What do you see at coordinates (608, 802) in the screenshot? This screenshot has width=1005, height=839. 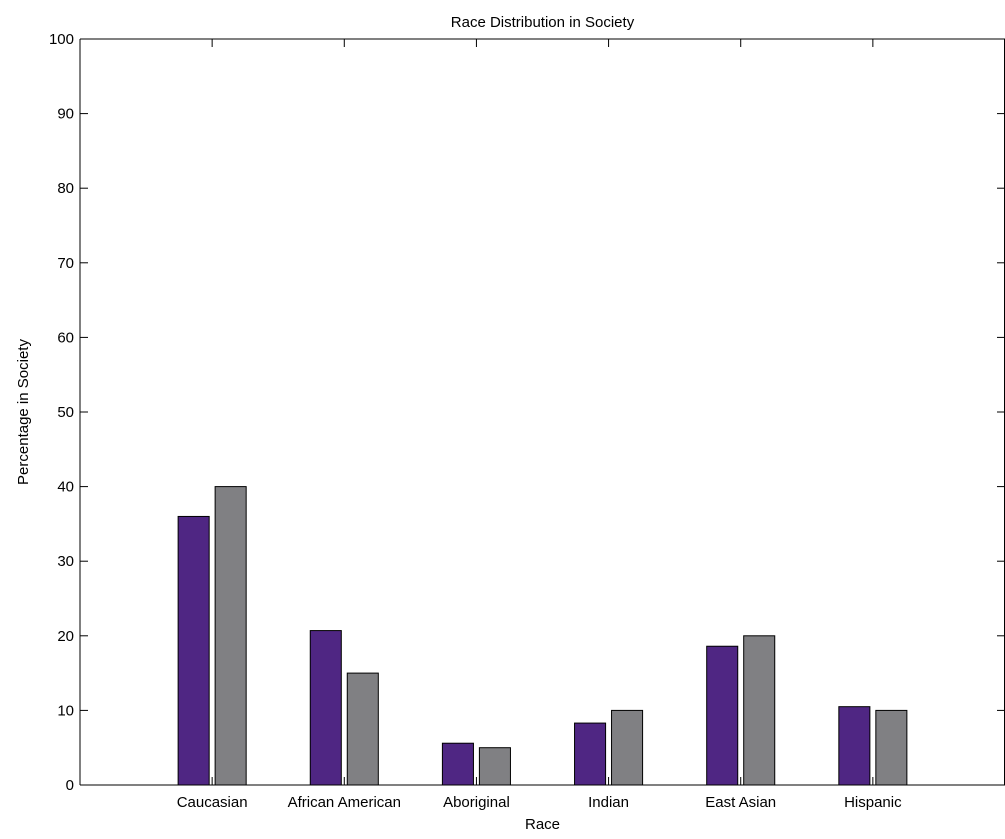 I see `x-tick-label: Indian` at bounding box center [608, 802].